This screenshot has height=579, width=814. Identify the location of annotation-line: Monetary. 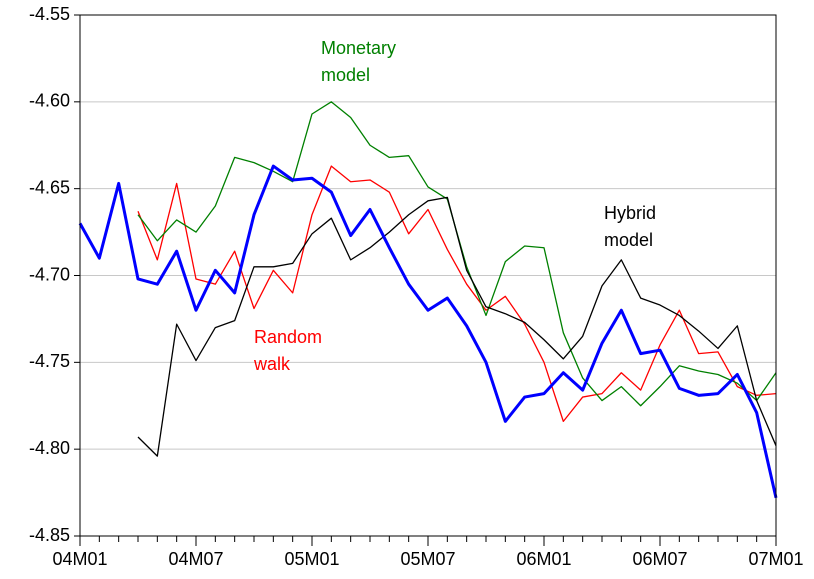
(358, 48).